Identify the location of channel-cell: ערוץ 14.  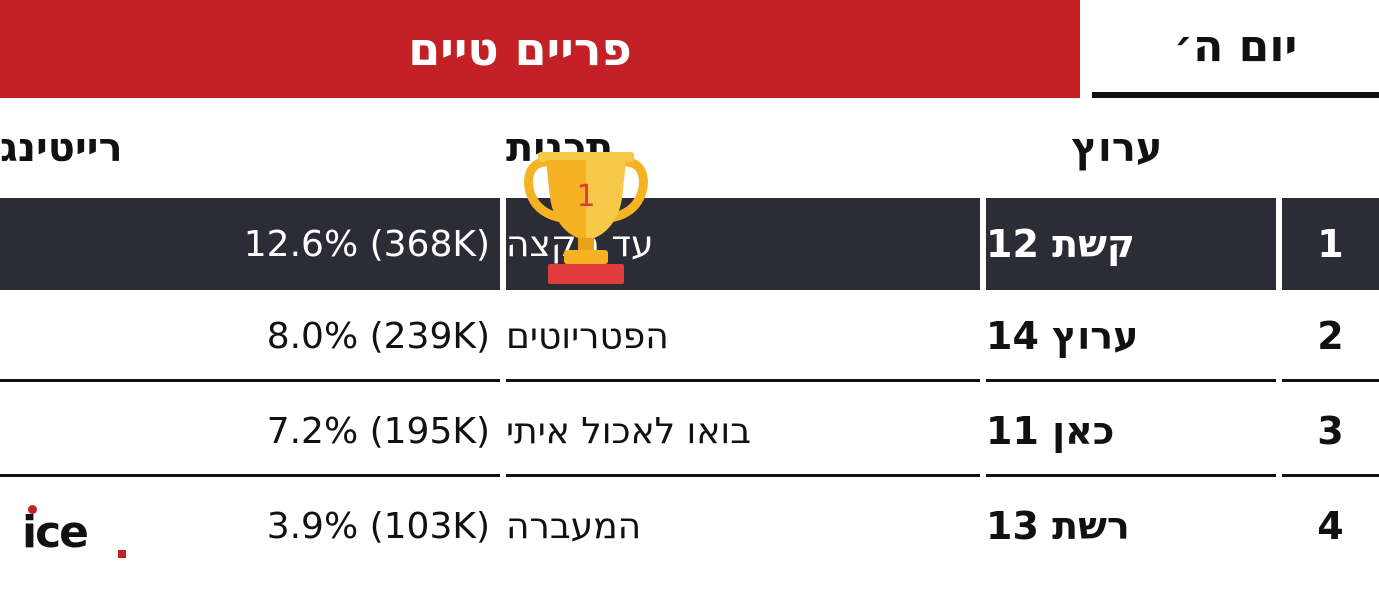
(1062, 336).